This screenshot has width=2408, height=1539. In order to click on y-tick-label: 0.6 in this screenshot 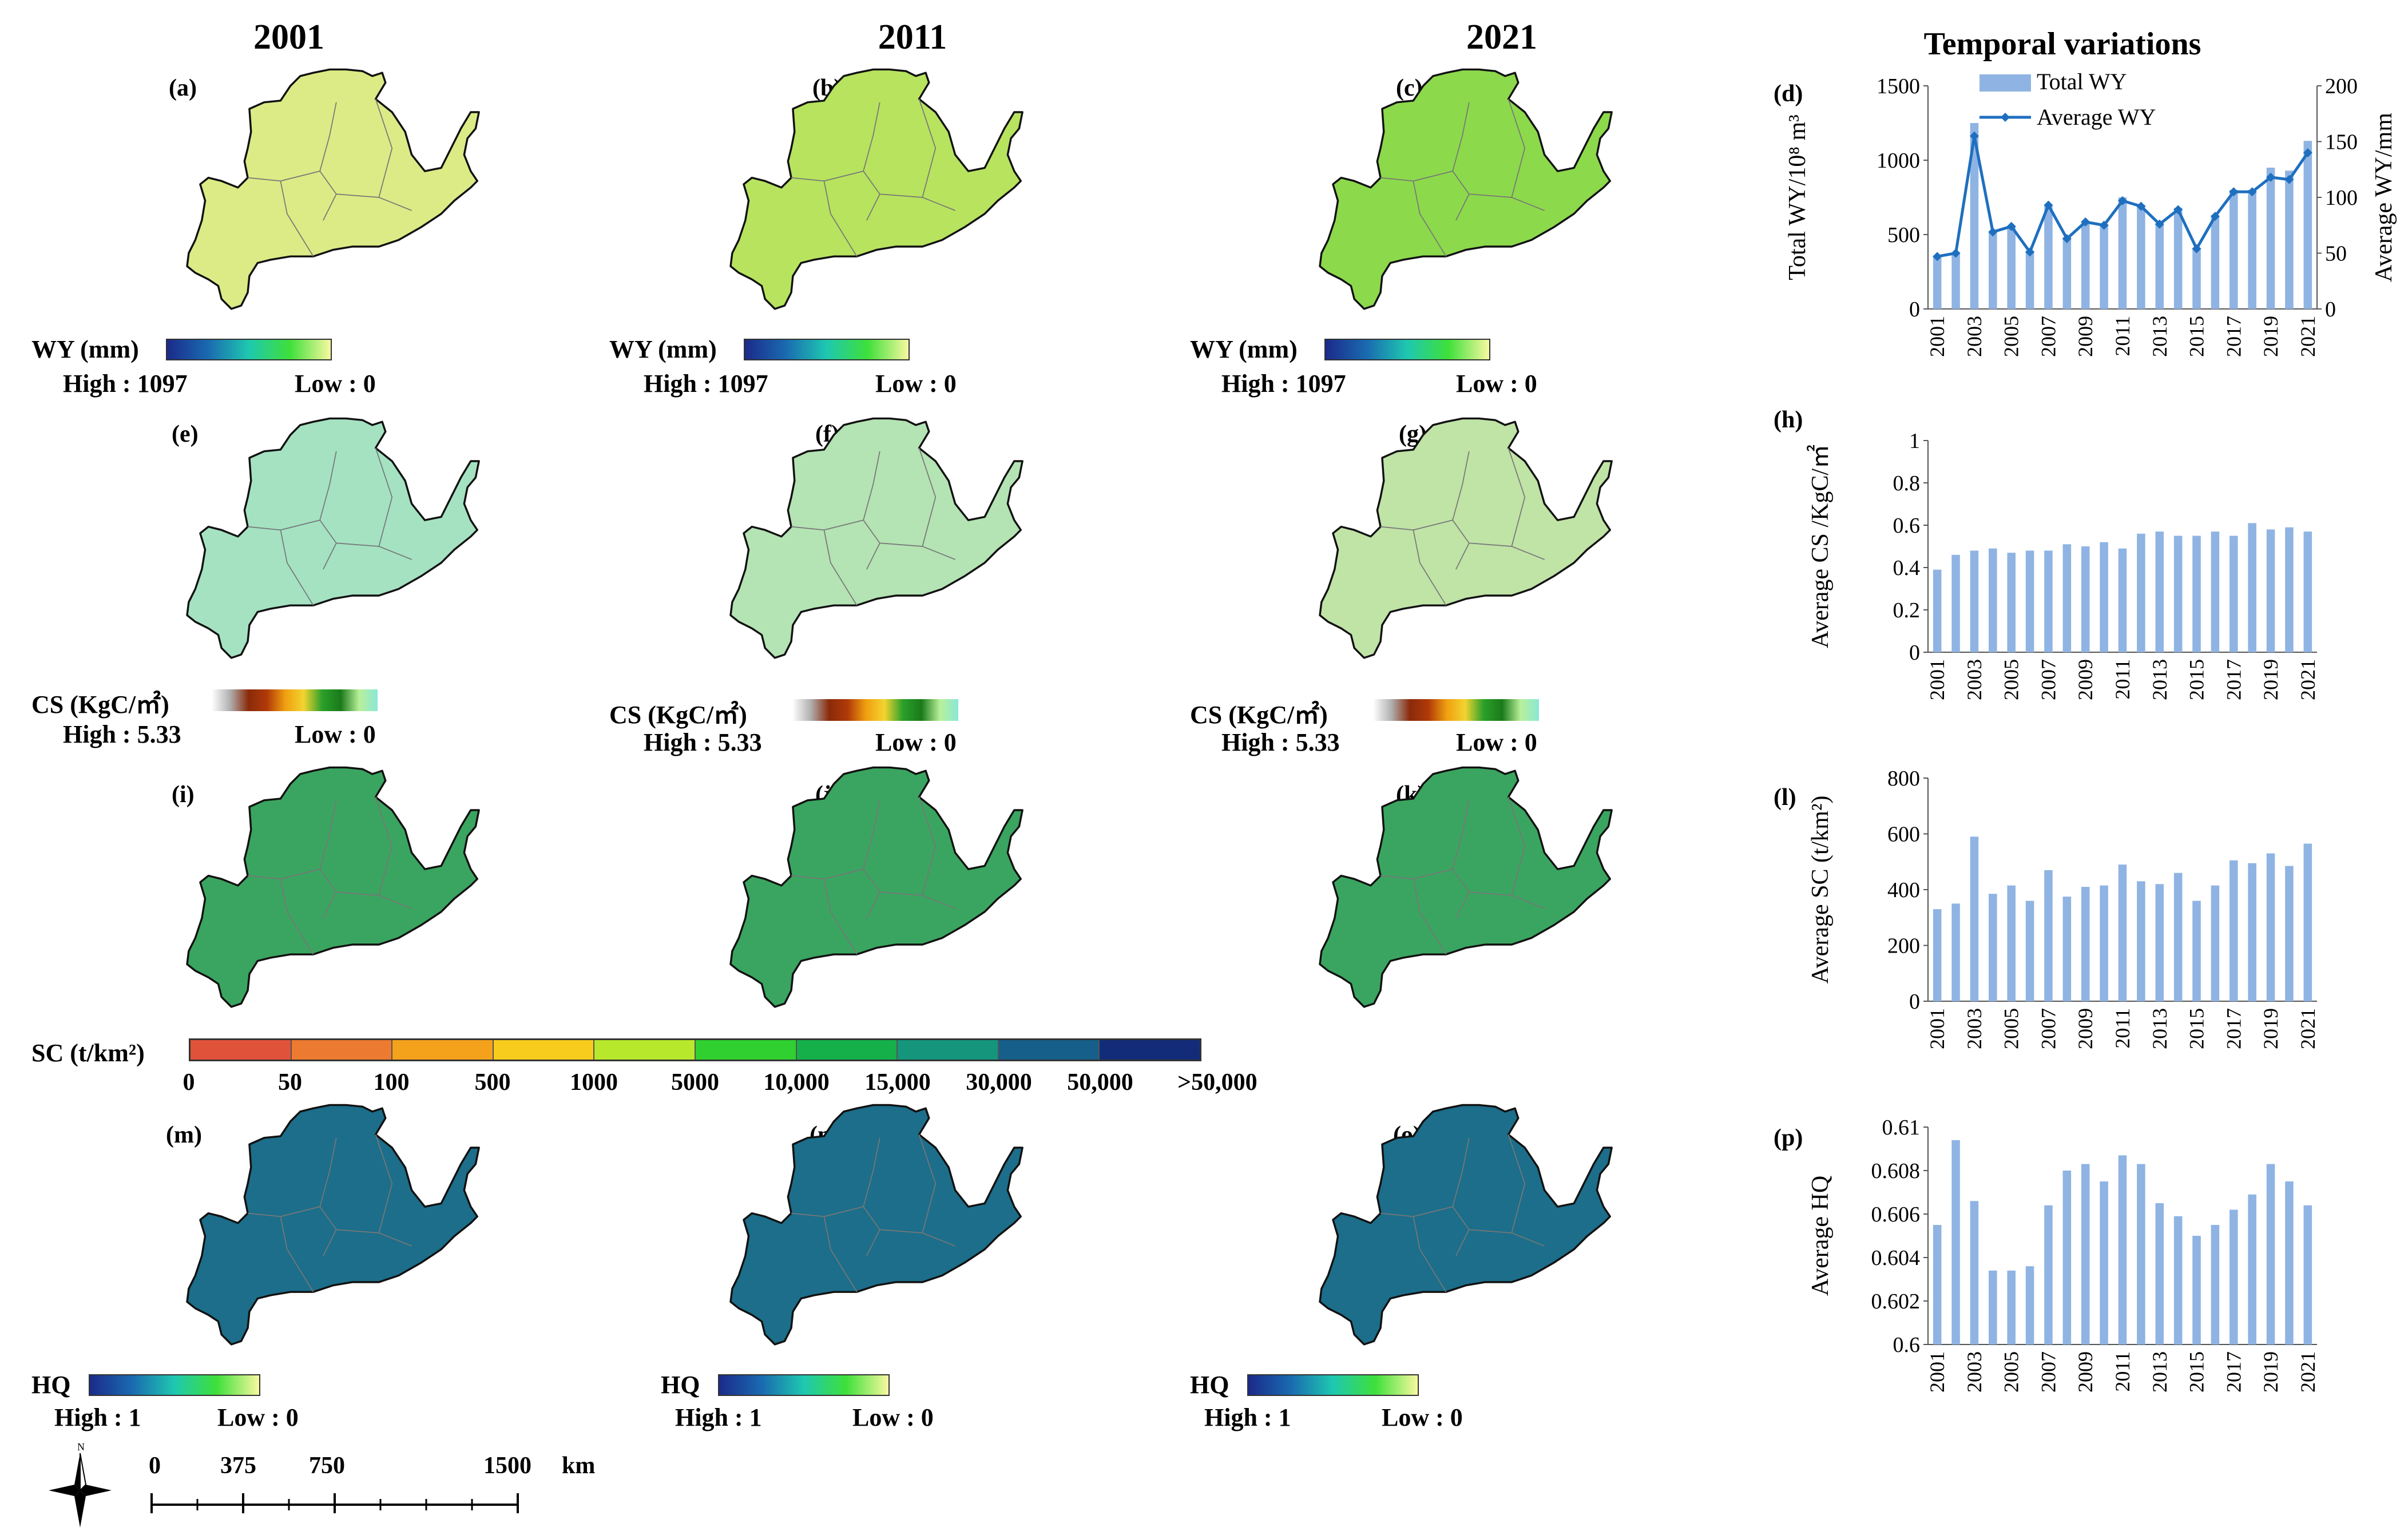, I will do `click(1907, 1345)`.